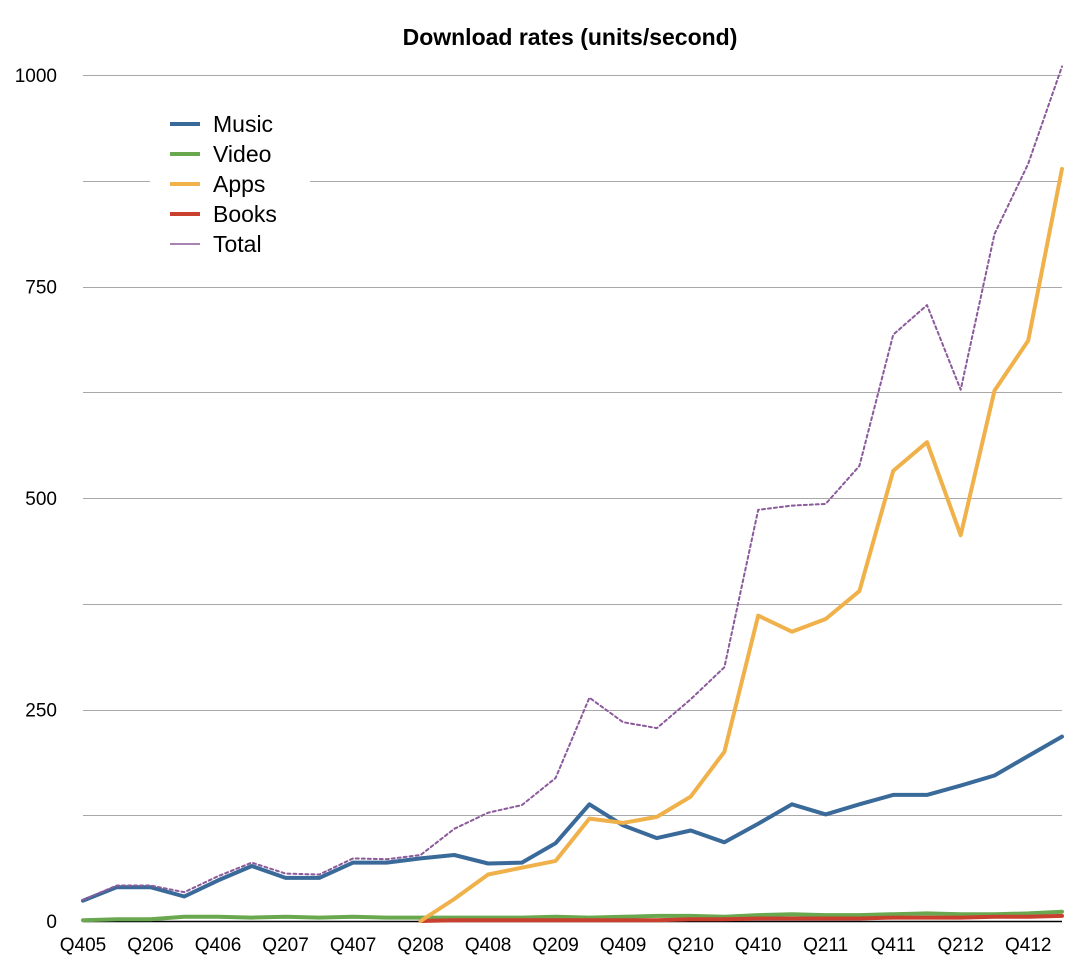  What do you see at coordinates (488, 945) in the screenshot?
I see `x-tick-label: Q408` at bounding box center [488, 945].